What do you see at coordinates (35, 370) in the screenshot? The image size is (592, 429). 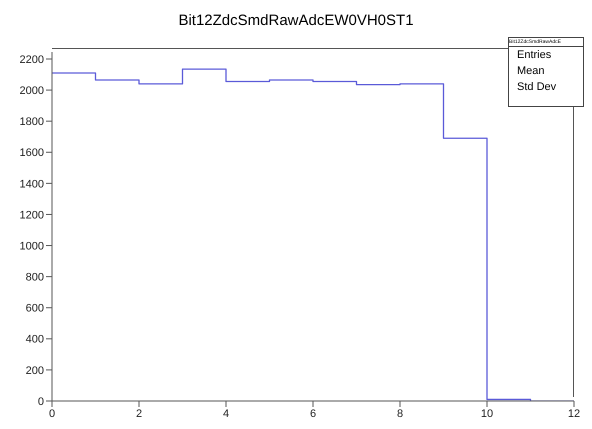 I see `y-tick-label: 200` at bounding box center [35, 370].